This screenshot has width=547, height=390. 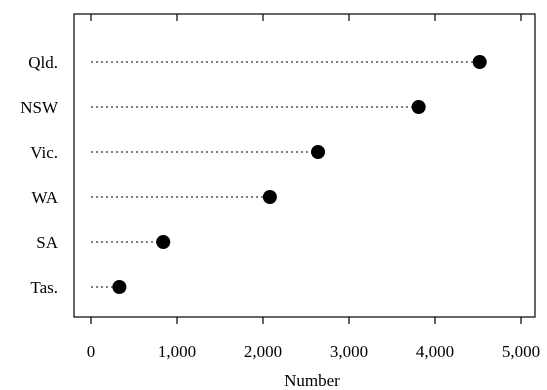 What do you see at coordinates (177, 351) in the screenshot?
I see `x-tick-label-1000: 1,000` at bounding box center [177, 351].